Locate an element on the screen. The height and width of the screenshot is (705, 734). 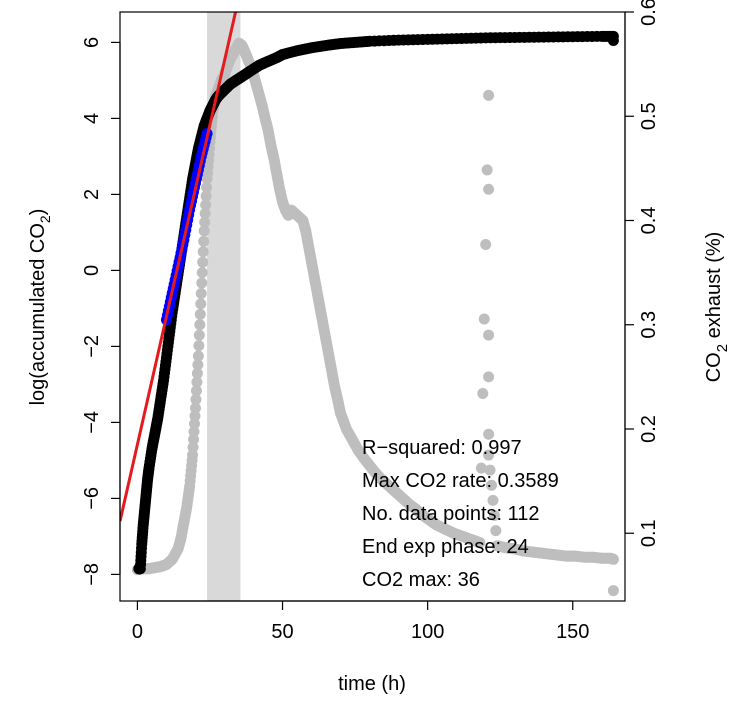
x-tick-label: 0 is located at coordinates (137, 632).